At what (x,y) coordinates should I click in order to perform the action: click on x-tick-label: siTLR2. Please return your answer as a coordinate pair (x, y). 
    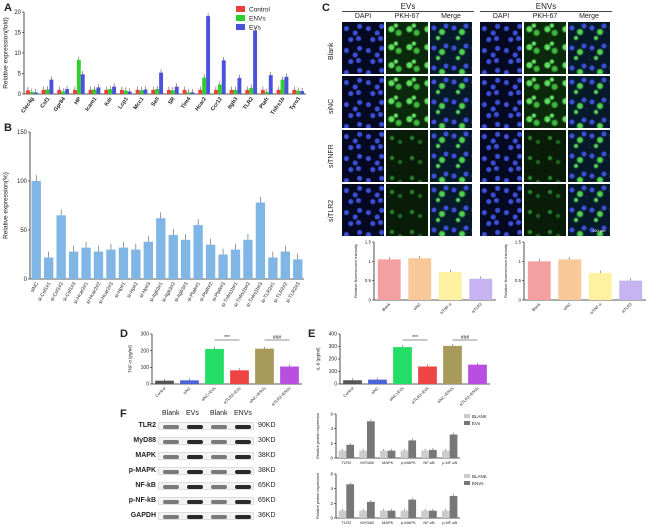
    Looking at the image, I should click on (626, 307).